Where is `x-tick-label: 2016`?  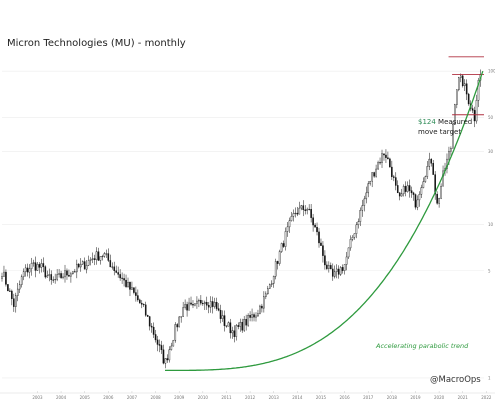 x-tick-label: 2016 is located at coordinates (345, 397).